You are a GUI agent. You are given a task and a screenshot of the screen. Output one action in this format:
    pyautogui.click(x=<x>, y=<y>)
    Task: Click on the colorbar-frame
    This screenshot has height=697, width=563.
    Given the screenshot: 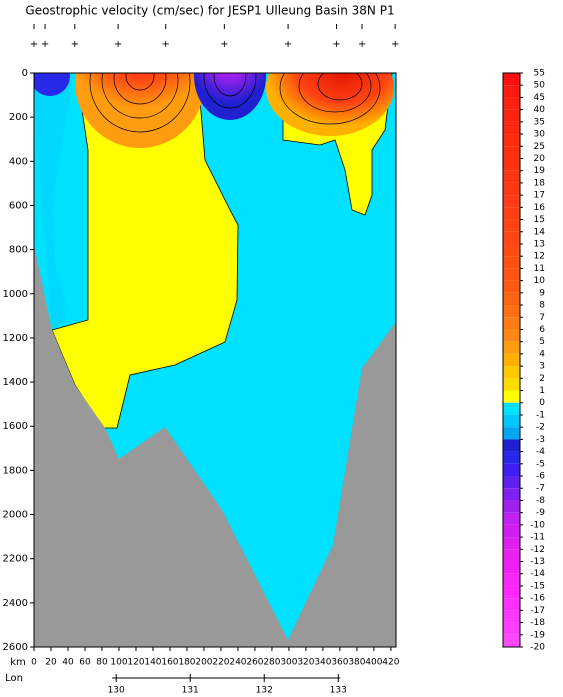 What is the action you would take?
    pyautogui.click(x=511, y=360)
    